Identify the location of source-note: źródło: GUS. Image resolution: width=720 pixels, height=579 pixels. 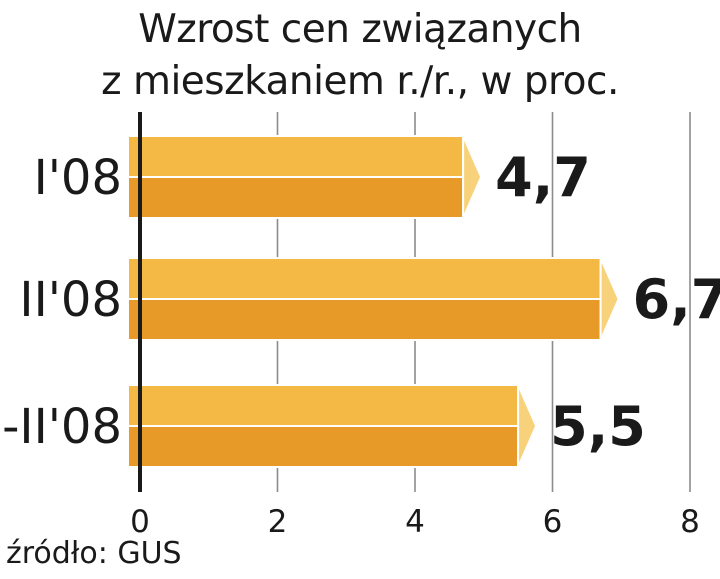
(94, 553).